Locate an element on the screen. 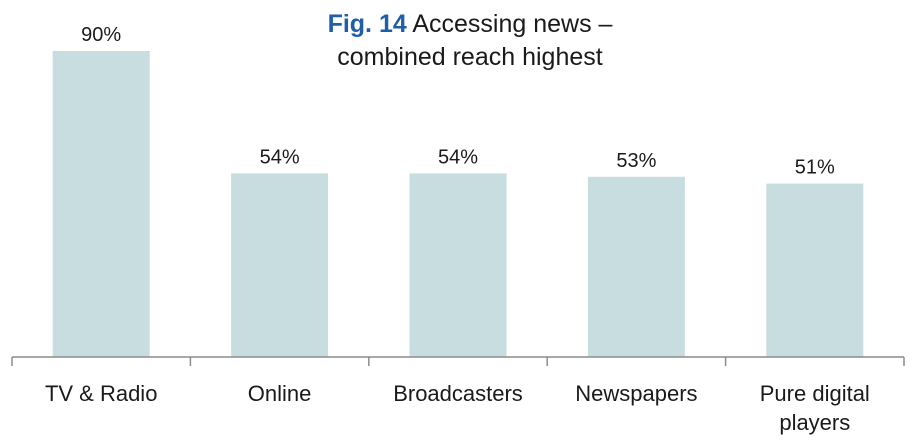  value-label-0: 90% is located at coordinates (101, 35).